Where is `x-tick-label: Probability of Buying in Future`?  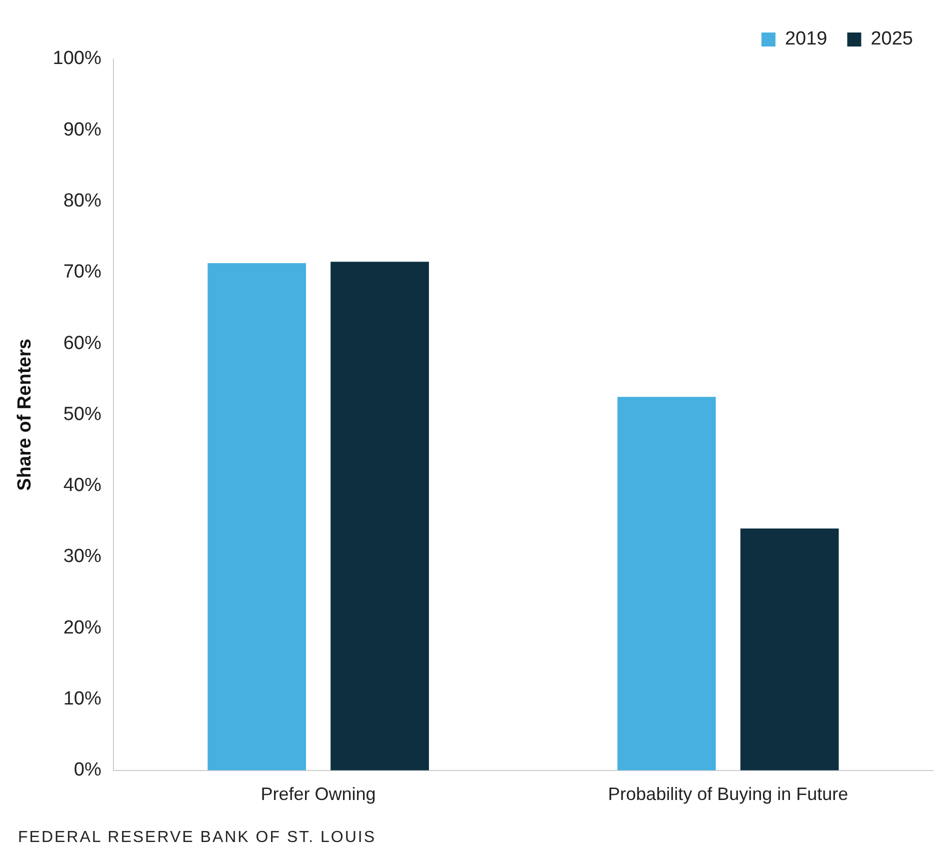
x-tick-label: Probability of Buying in Future is located at coordinates (728, 794).